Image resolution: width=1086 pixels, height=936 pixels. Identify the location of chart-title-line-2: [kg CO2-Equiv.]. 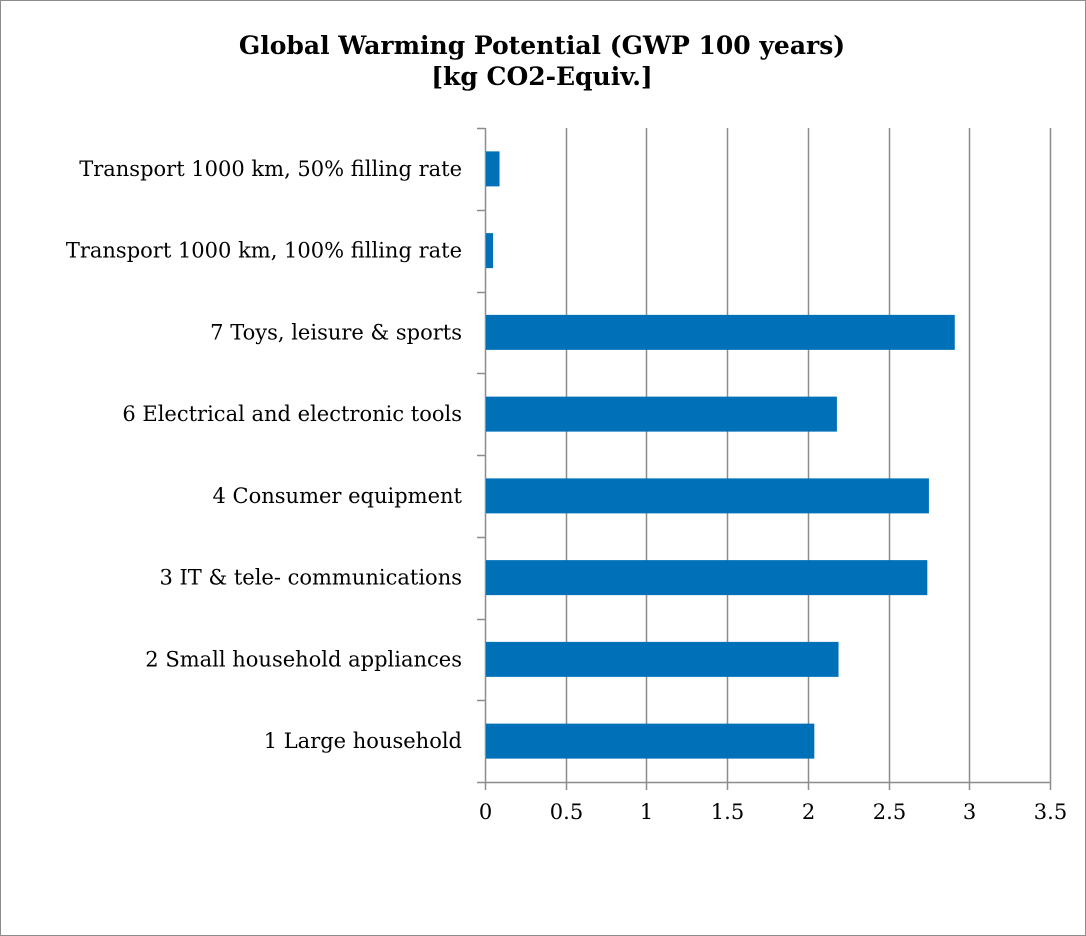
(542, 76).